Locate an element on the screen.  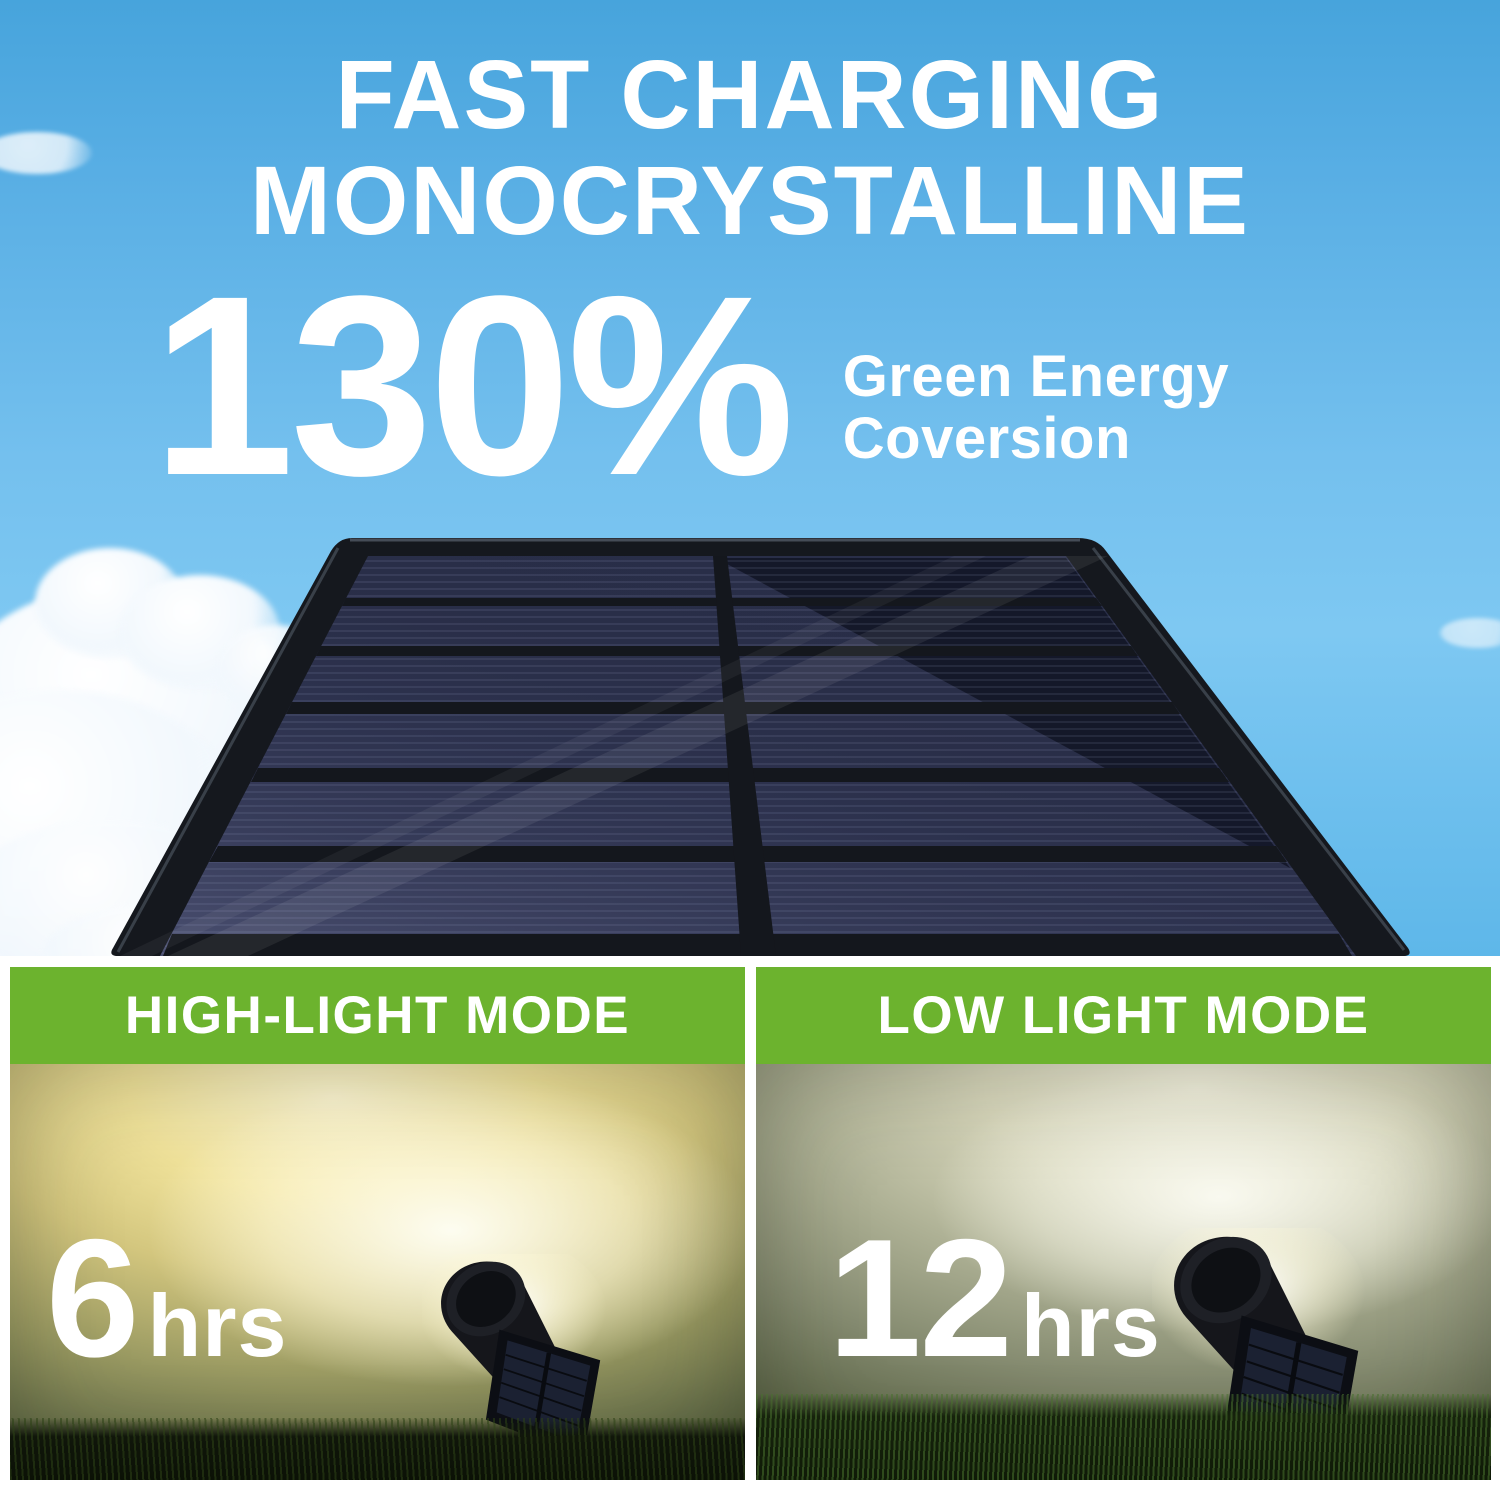
conversion-stat: 130% Green Energy Coversion is located at coordinates (690, 386).